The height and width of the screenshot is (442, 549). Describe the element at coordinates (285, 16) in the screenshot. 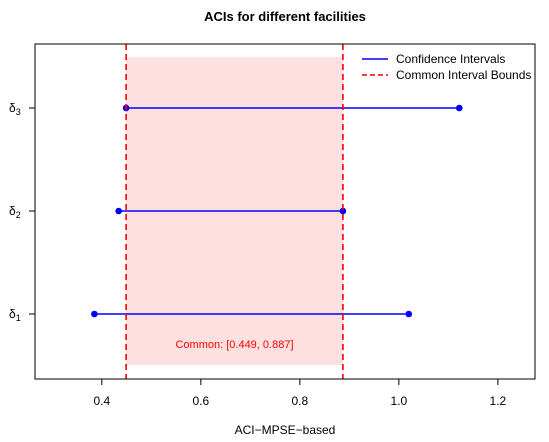

I see `chart-title: ACIs for different facilities` at that location.